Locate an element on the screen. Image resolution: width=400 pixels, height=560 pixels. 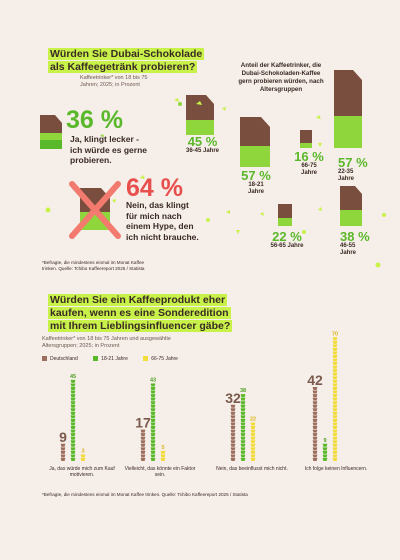
section2-title-line1: Würden Sie ein Kaffeeprodukt eher is located at coordinates (138, 300).